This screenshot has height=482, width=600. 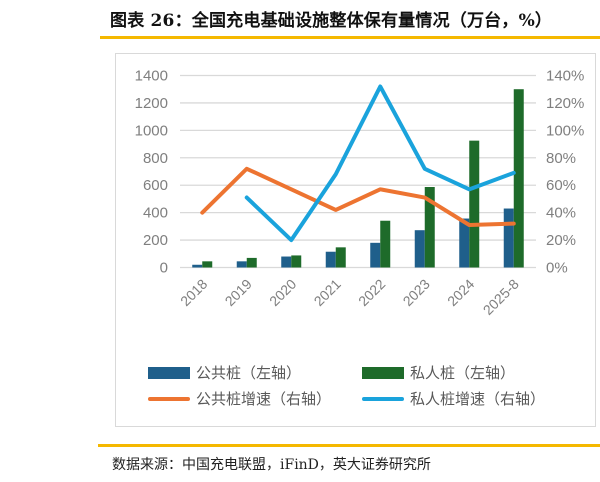 I want to click on left-axis-tick: 0, so click(x=164, y=268).